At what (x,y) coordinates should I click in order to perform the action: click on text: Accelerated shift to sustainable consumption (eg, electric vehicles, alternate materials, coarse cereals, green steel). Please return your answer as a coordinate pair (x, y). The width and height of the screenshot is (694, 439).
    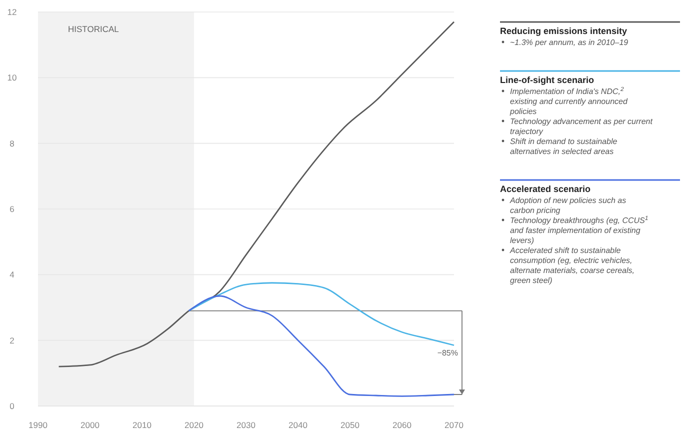
    Looking at the image, I should click on (571, 265).